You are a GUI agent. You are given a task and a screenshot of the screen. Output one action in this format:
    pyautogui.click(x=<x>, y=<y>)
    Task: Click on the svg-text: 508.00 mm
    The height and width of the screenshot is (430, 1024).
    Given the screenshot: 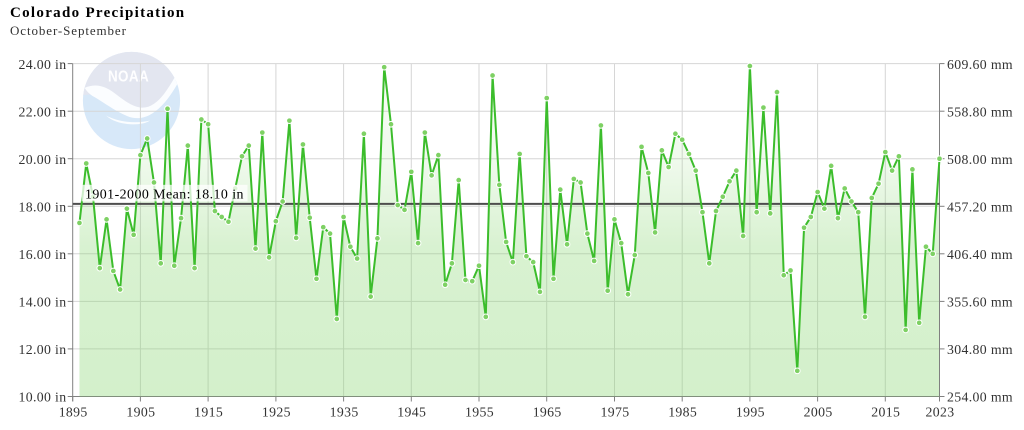 What is the action you would take?
    pyautogui.click(x=980, y=159)
    